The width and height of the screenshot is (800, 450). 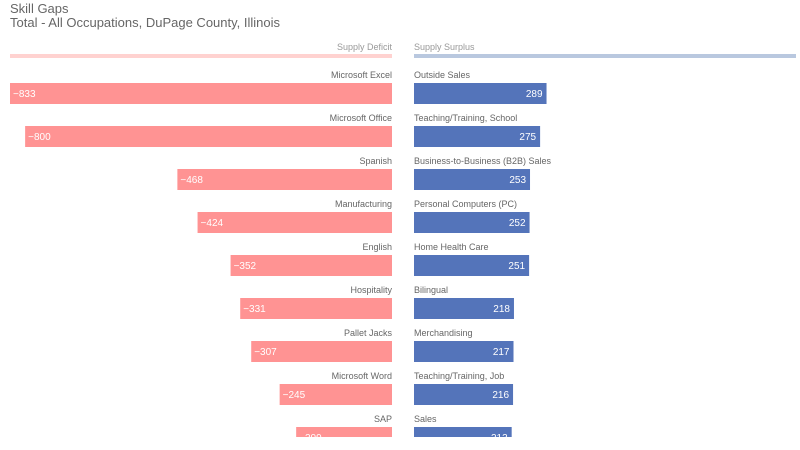 What do you see at coordinates (363, 204) in the screenshot?
I see `deficit-category-label: Manufacturing` at bounding box center [363, 204].